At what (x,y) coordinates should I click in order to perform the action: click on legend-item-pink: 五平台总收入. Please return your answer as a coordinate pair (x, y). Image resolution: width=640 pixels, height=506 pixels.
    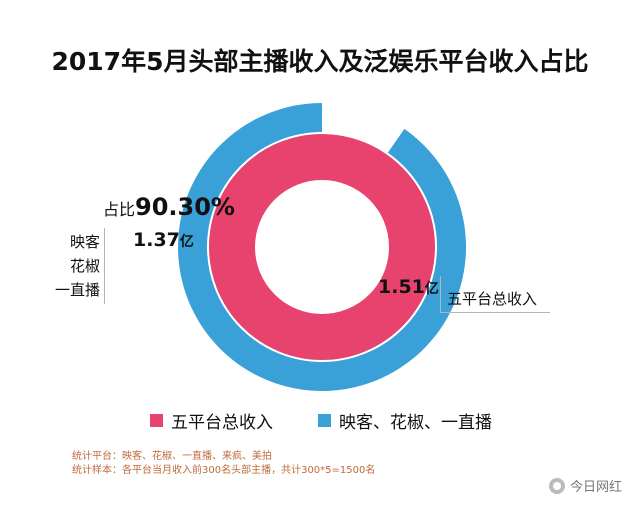
    Looking at the image, I should click on (211, 420).